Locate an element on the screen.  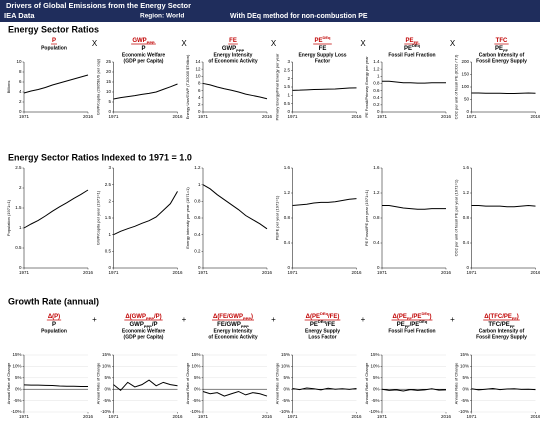
operator: + is located at coordinates (273, 319).